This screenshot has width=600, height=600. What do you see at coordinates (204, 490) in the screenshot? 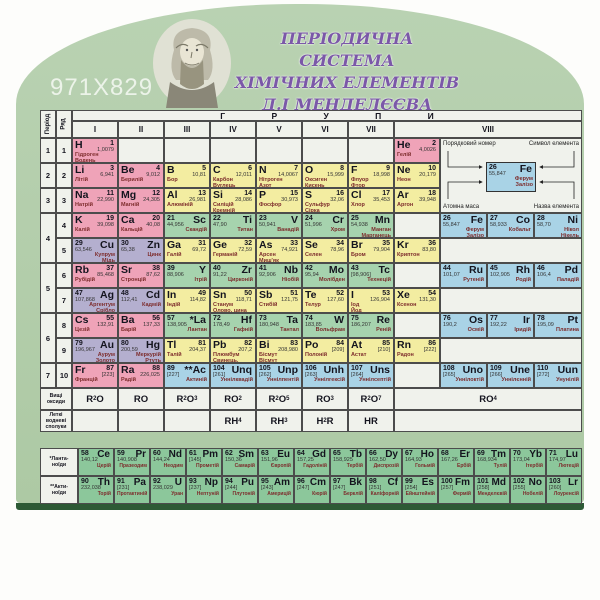
I see `element-Np: Np 93 [237] Нептуній` at bounding box center [204, 490].